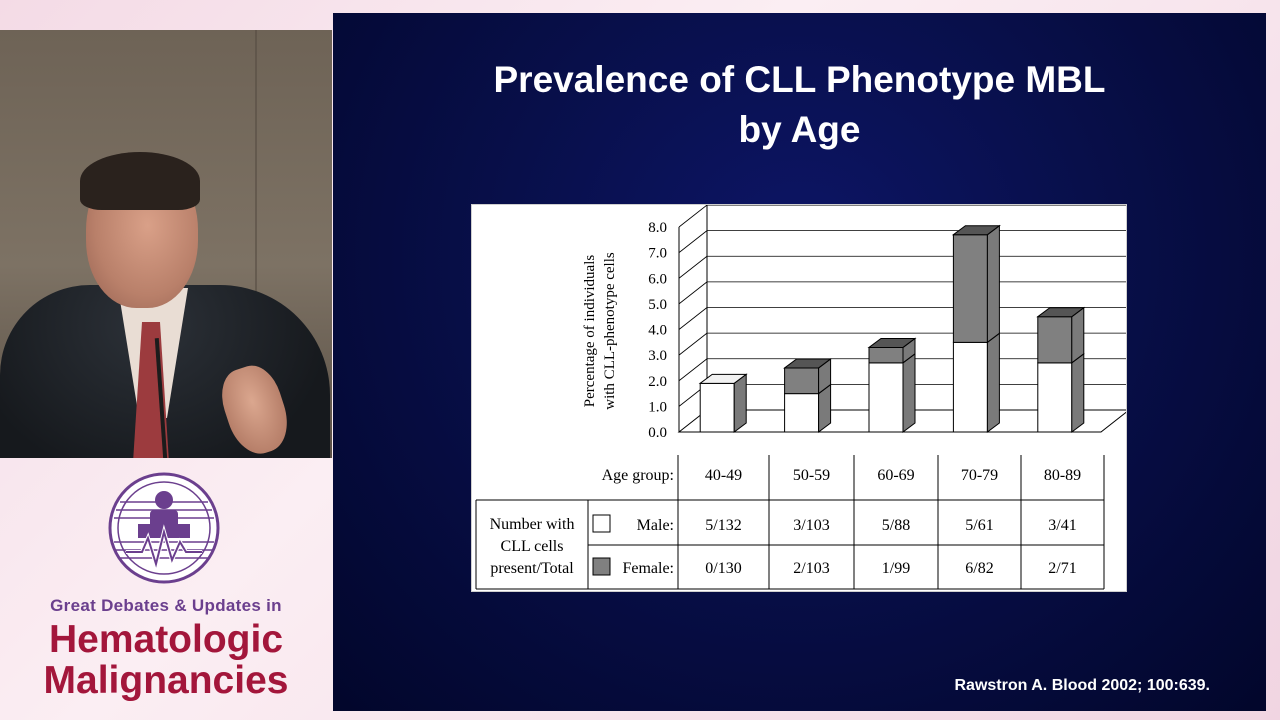  I want to click on conference-name-line1: Hematologic, so click(166, 639).